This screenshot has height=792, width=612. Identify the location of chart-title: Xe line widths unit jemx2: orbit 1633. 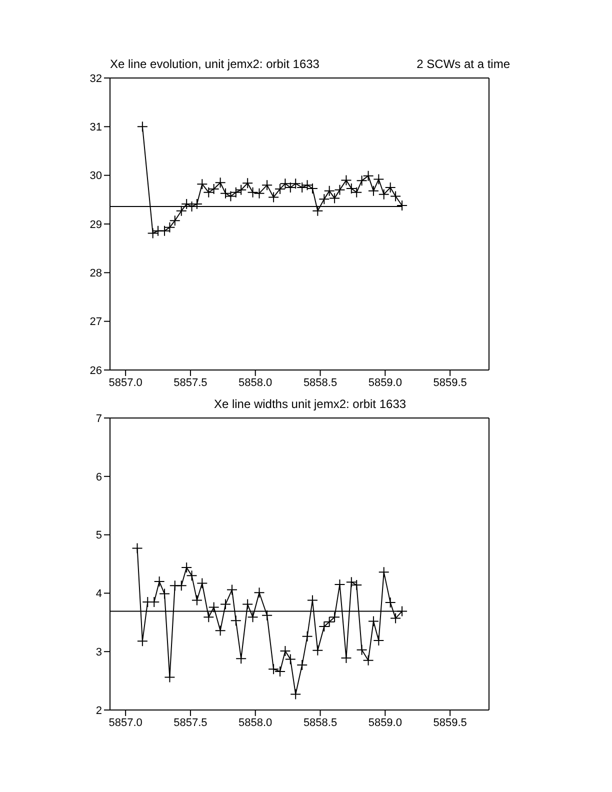
(310, 405).